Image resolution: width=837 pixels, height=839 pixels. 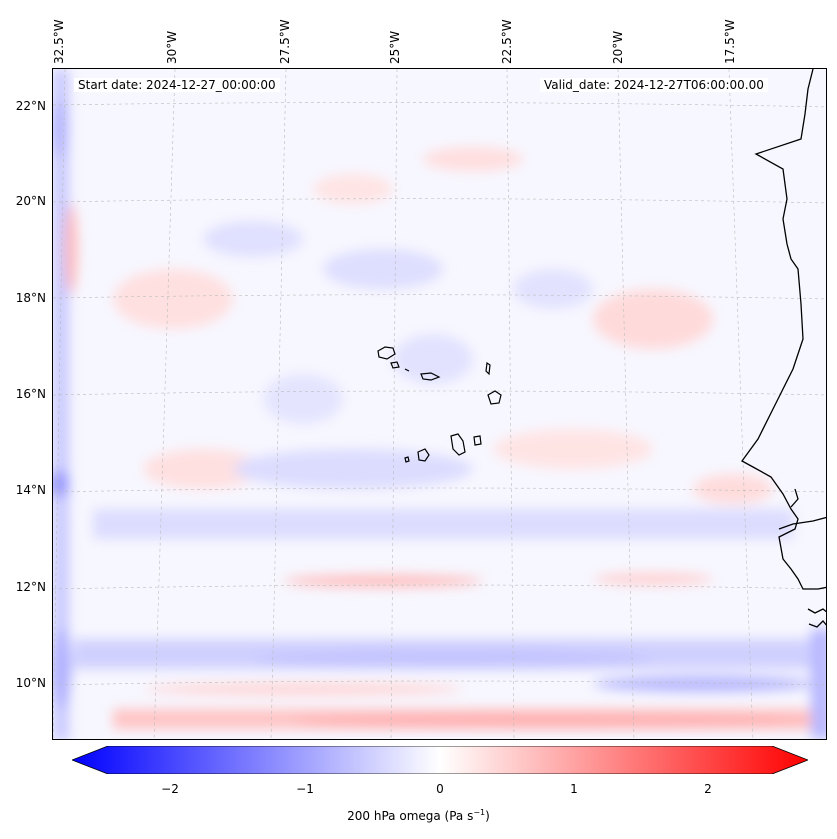 I want to click on colorbar-tick-label: 1, so click(x=574, y=789).